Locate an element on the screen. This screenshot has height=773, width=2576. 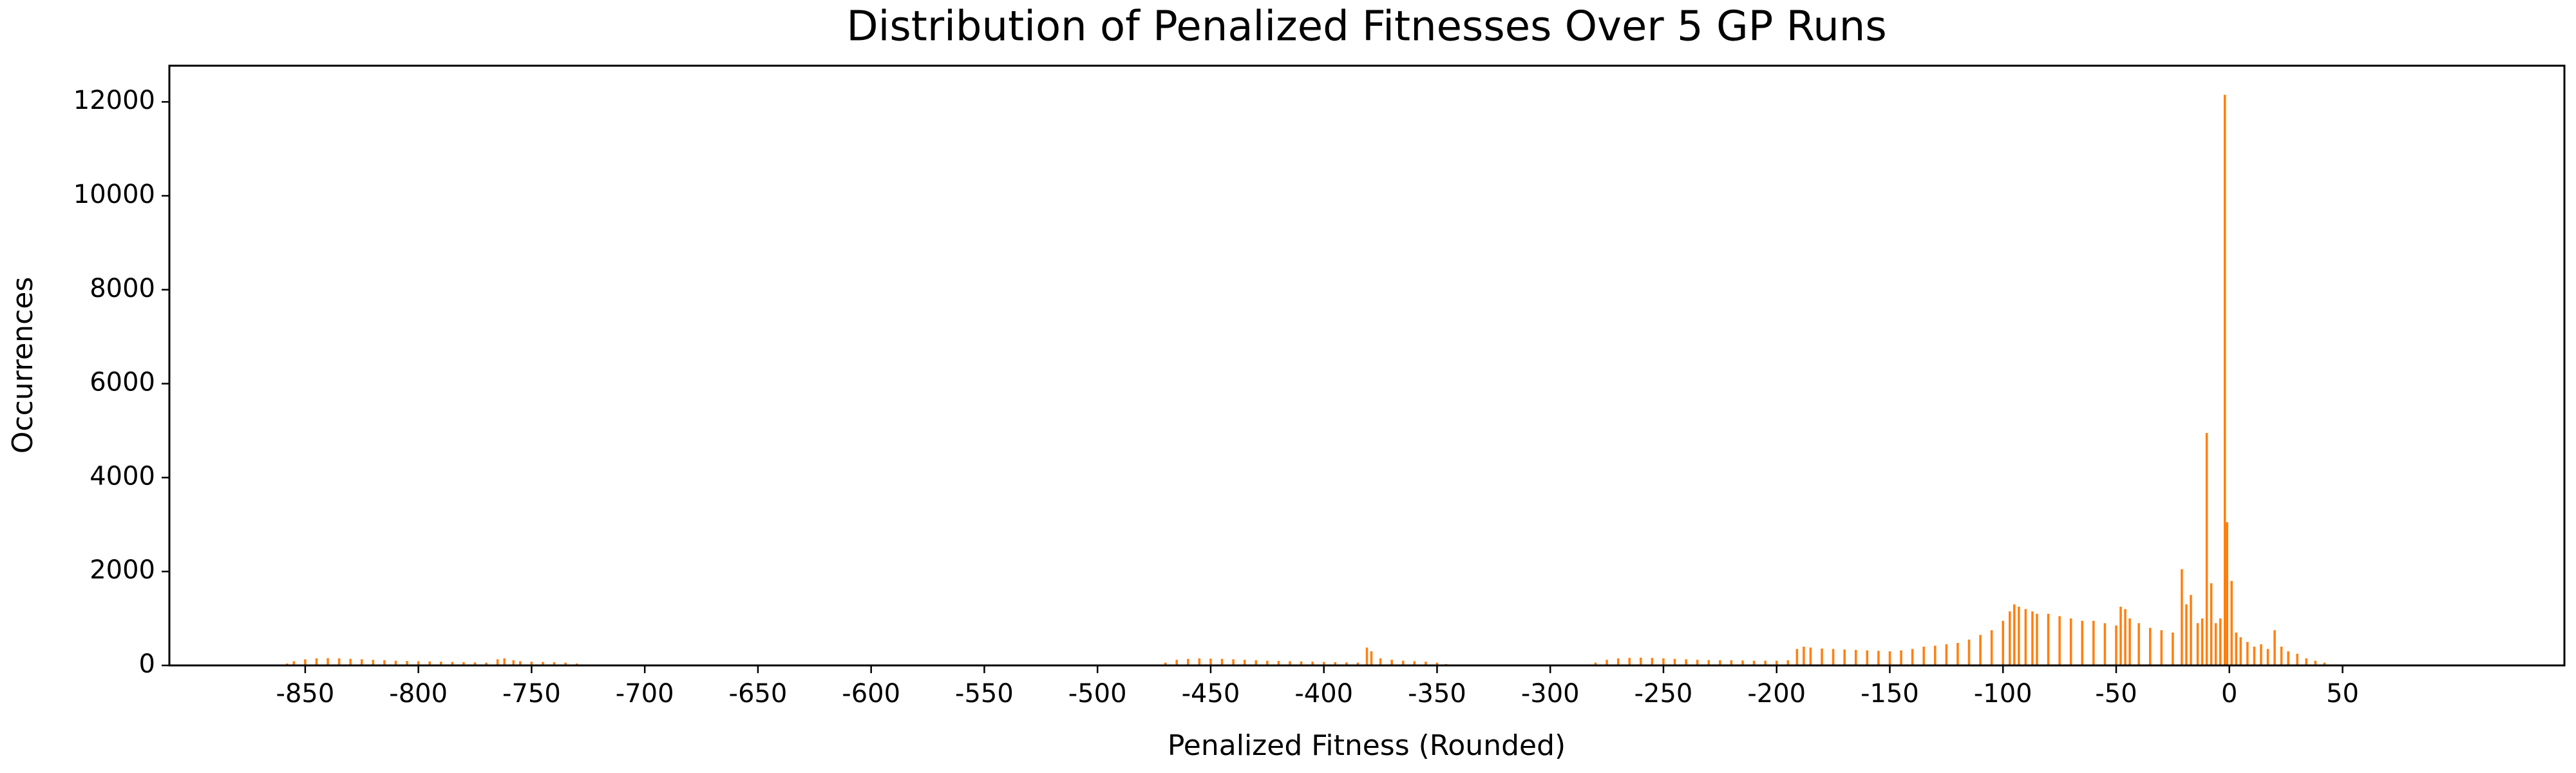
x-tick-label: -250 is located at coordinates (1663, 694).